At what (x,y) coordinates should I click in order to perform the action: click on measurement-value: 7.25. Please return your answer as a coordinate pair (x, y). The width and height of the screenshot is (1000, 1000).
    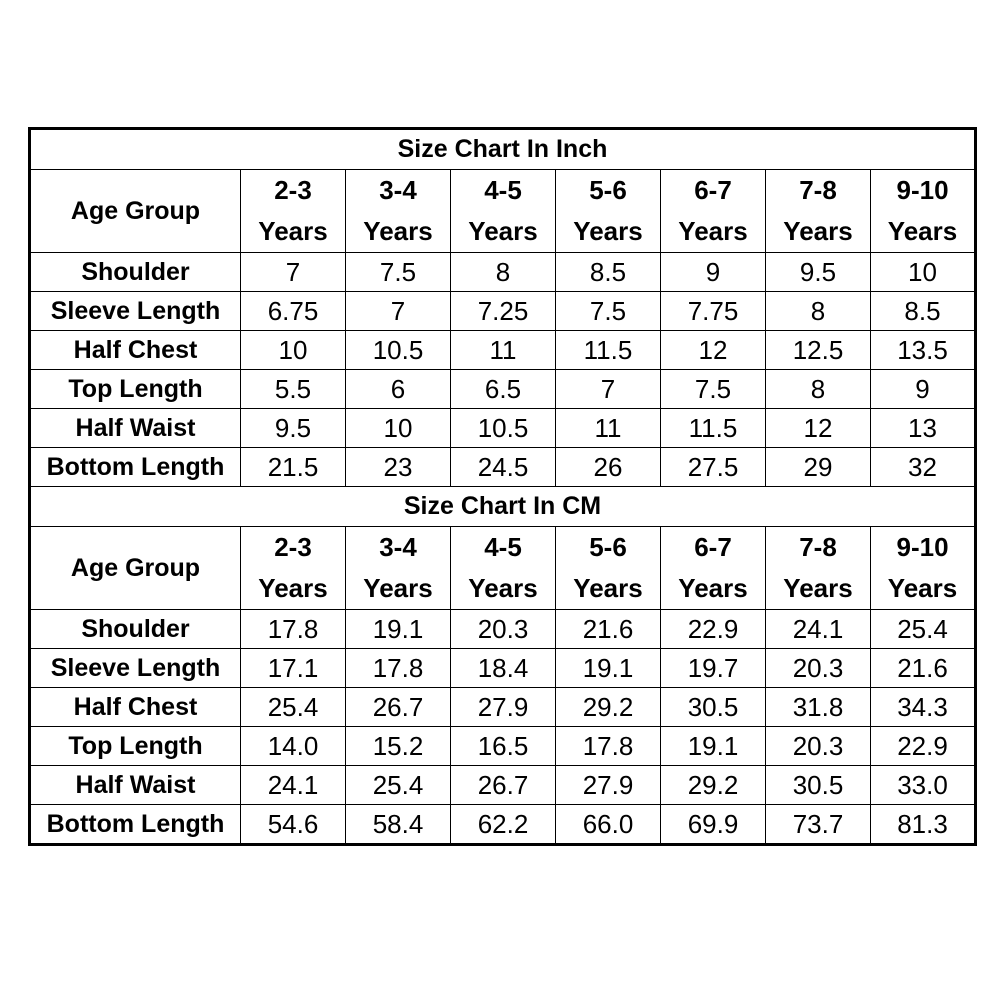
    Looking at the image, I should click on (503, 311).